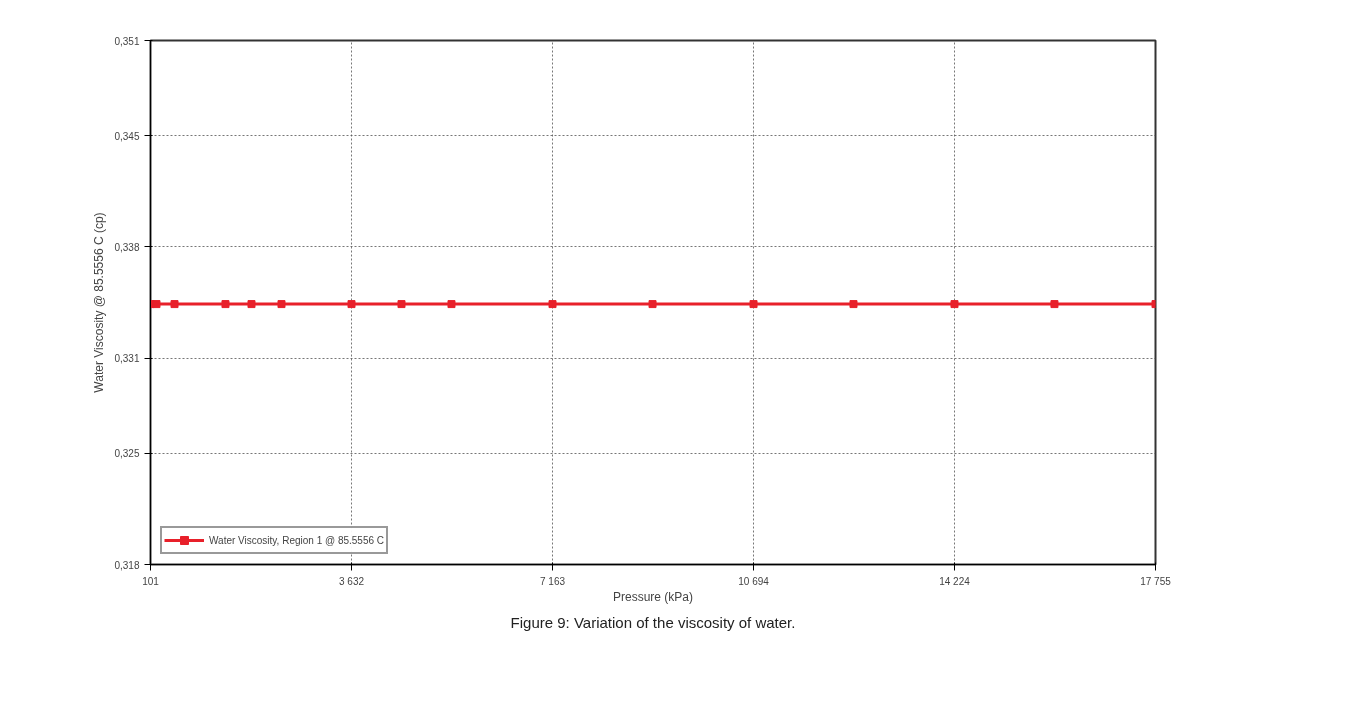 The width and height of the screenshot is (1362, 704). Describe the element at coordinates (653, 622) in the screenshot. I see `caption: Figure 9: Variation of the viscosity of water.` at that location.